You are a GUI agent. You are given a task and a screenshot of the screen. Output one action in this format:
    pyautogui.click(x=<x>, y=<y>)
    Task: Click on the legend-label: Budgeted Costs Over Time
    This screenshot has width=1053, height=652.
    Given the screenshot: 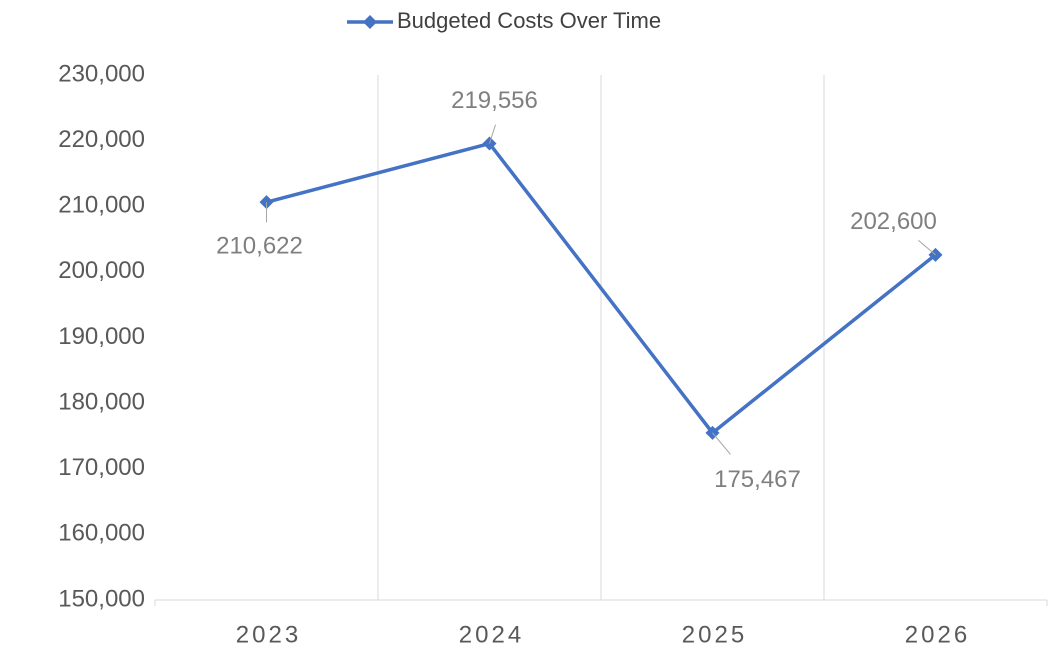 What is the action you would take?
    pyautogui.click(x=529, y=20)
    